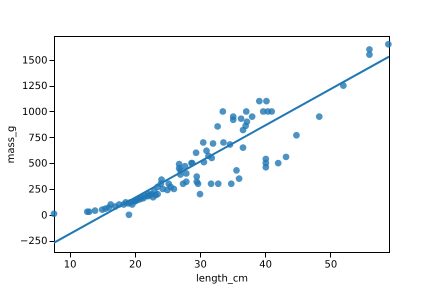  I want to click on x-tick-label: 10, so click(70, 265).